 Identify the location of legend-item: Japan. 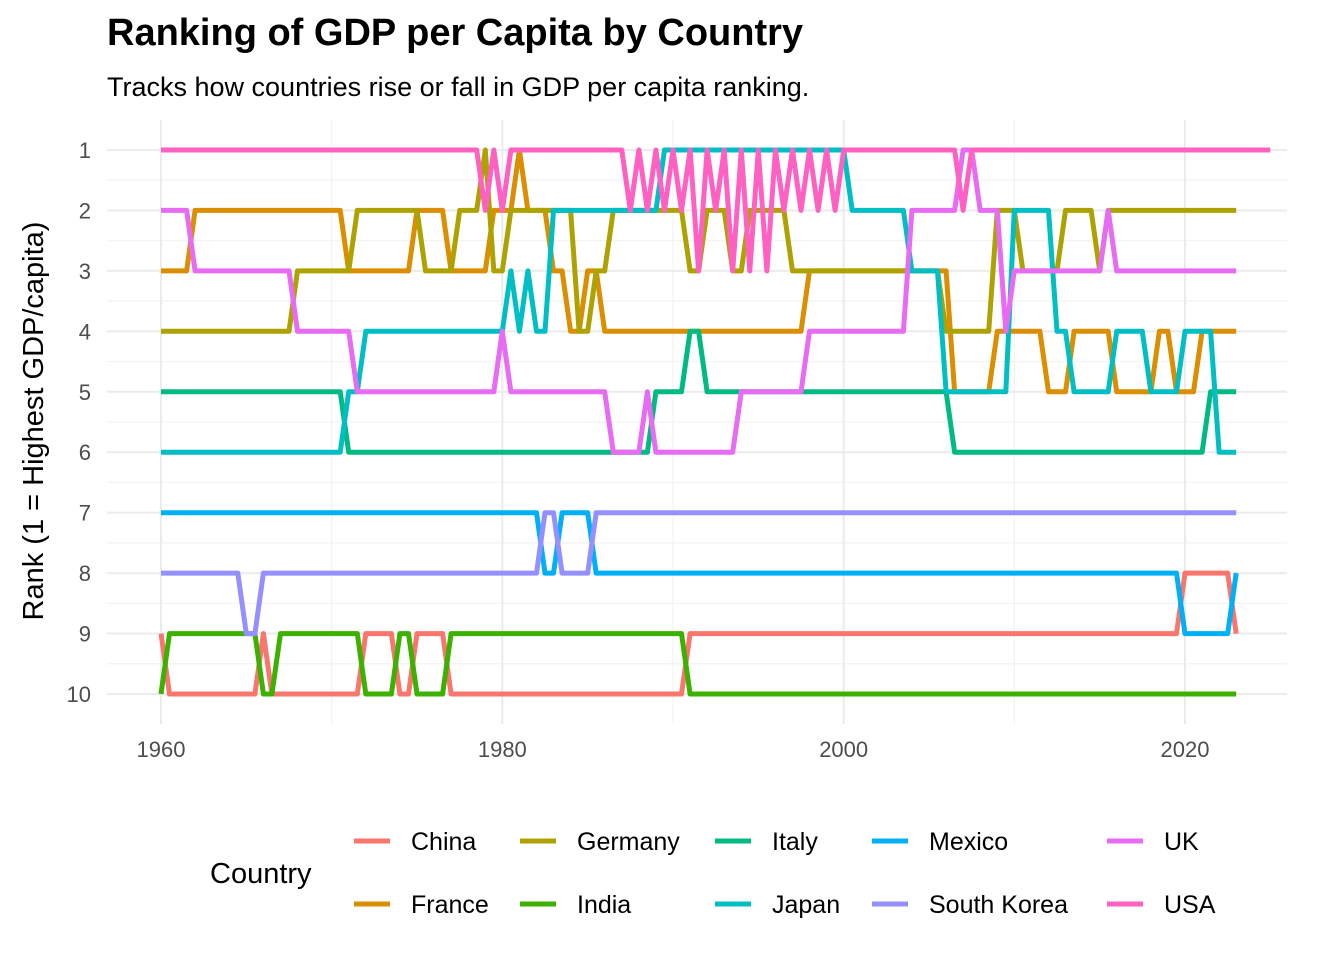
(777, 905).